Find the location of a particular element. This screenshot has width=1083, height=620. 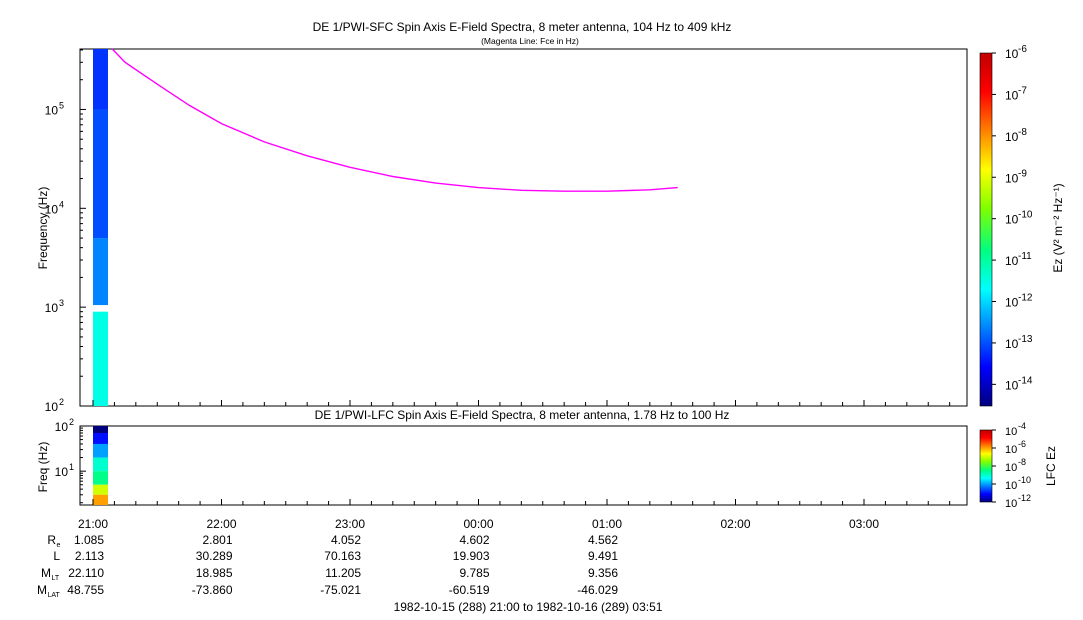

fce-line is located at coordinates (394, 120).